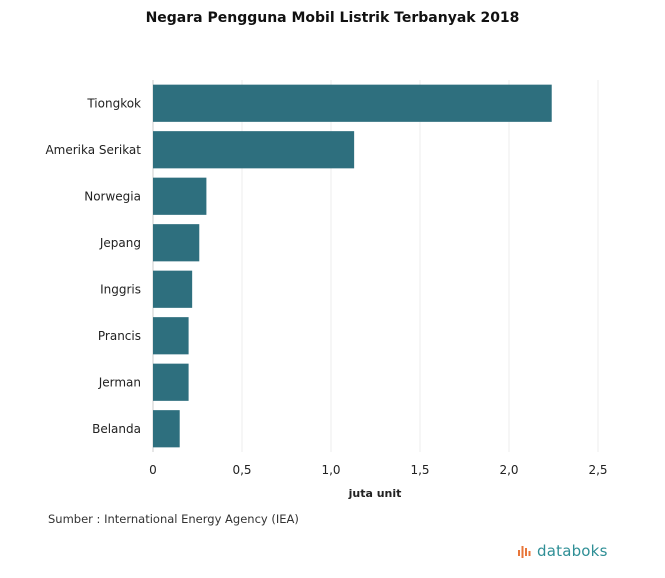 This screenshot has height=578, width=665. Describe the element at coordinates (120, 243) in the screenshot. I see `category-label: Jepang` at that location.